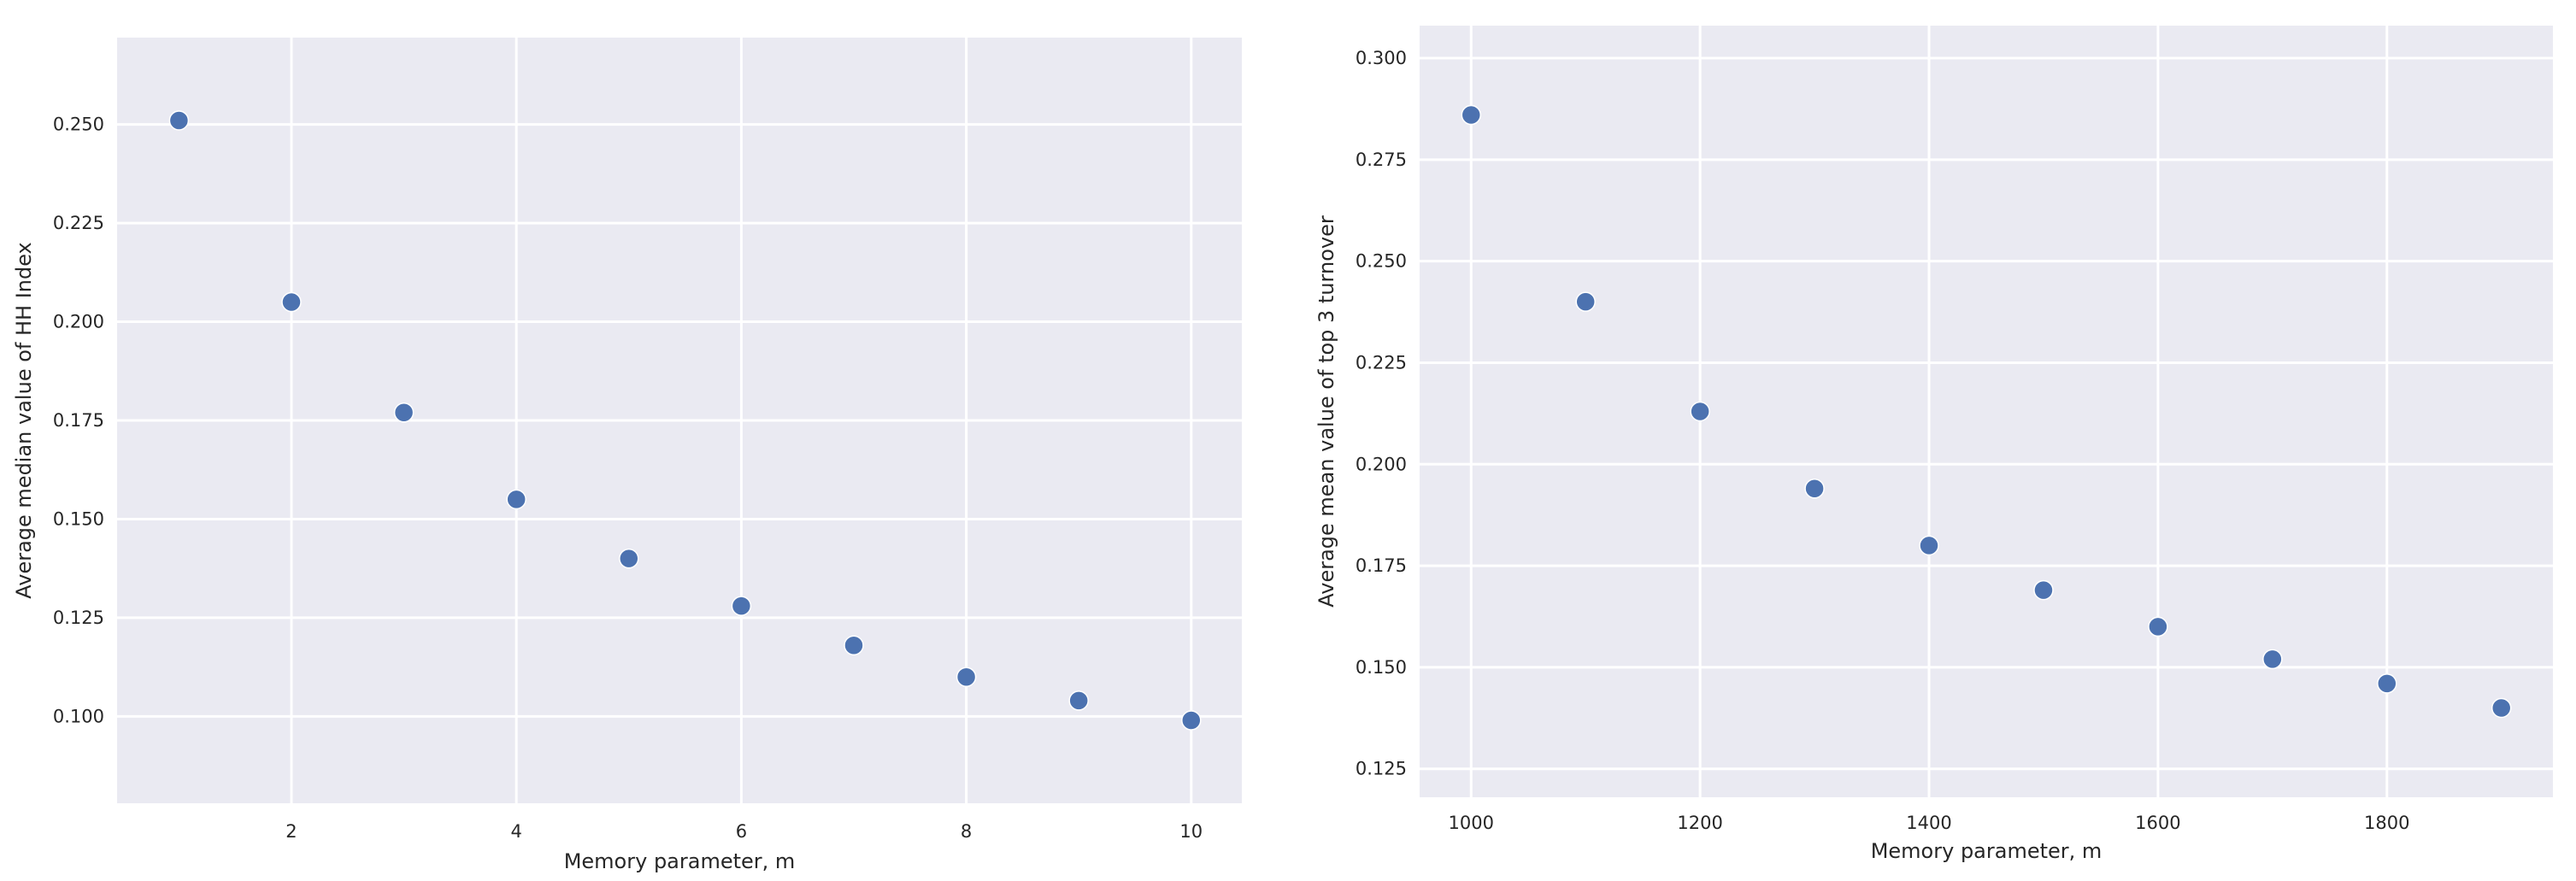 The image size is (2576, 881). What do you see at coordinates (291, 831) in the screenshot?
I see `left-x-tick-label: 2` at bounding box center [291, 831].